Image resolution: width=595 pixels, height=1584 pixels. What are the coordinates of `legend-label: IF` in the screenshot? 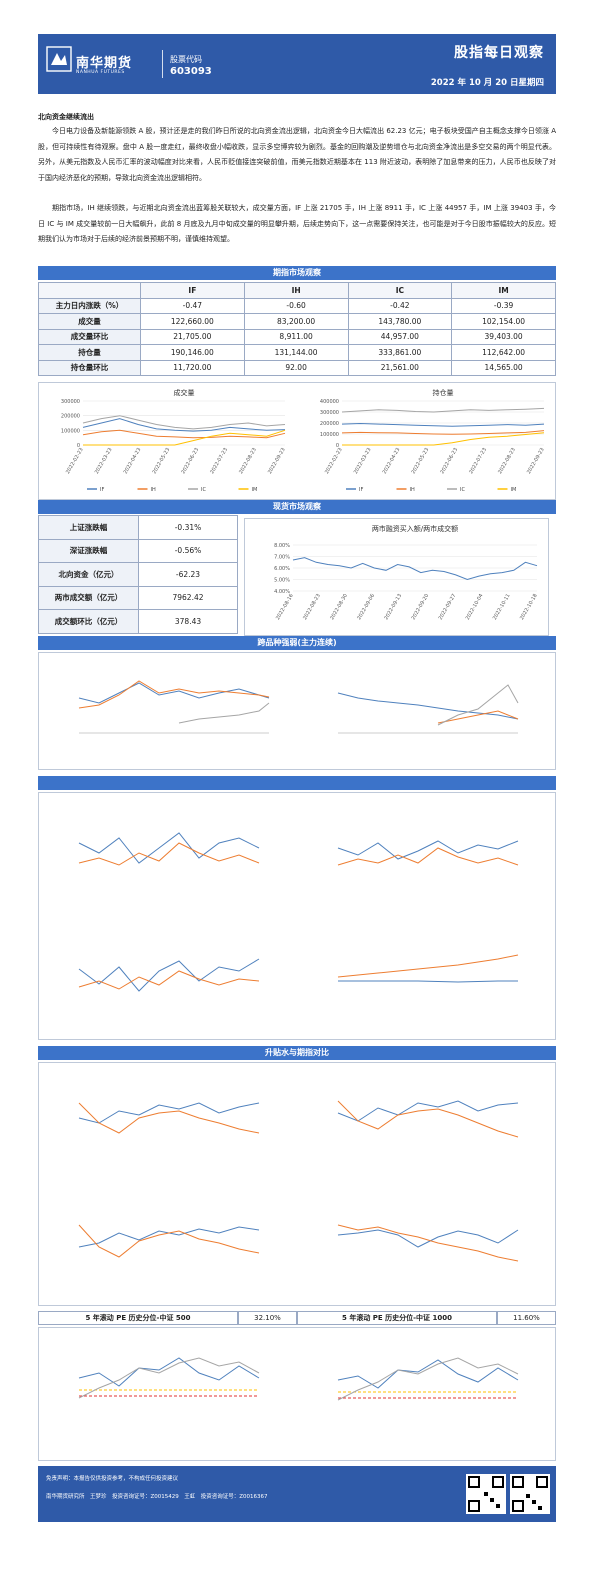 It's located at (361, 490).